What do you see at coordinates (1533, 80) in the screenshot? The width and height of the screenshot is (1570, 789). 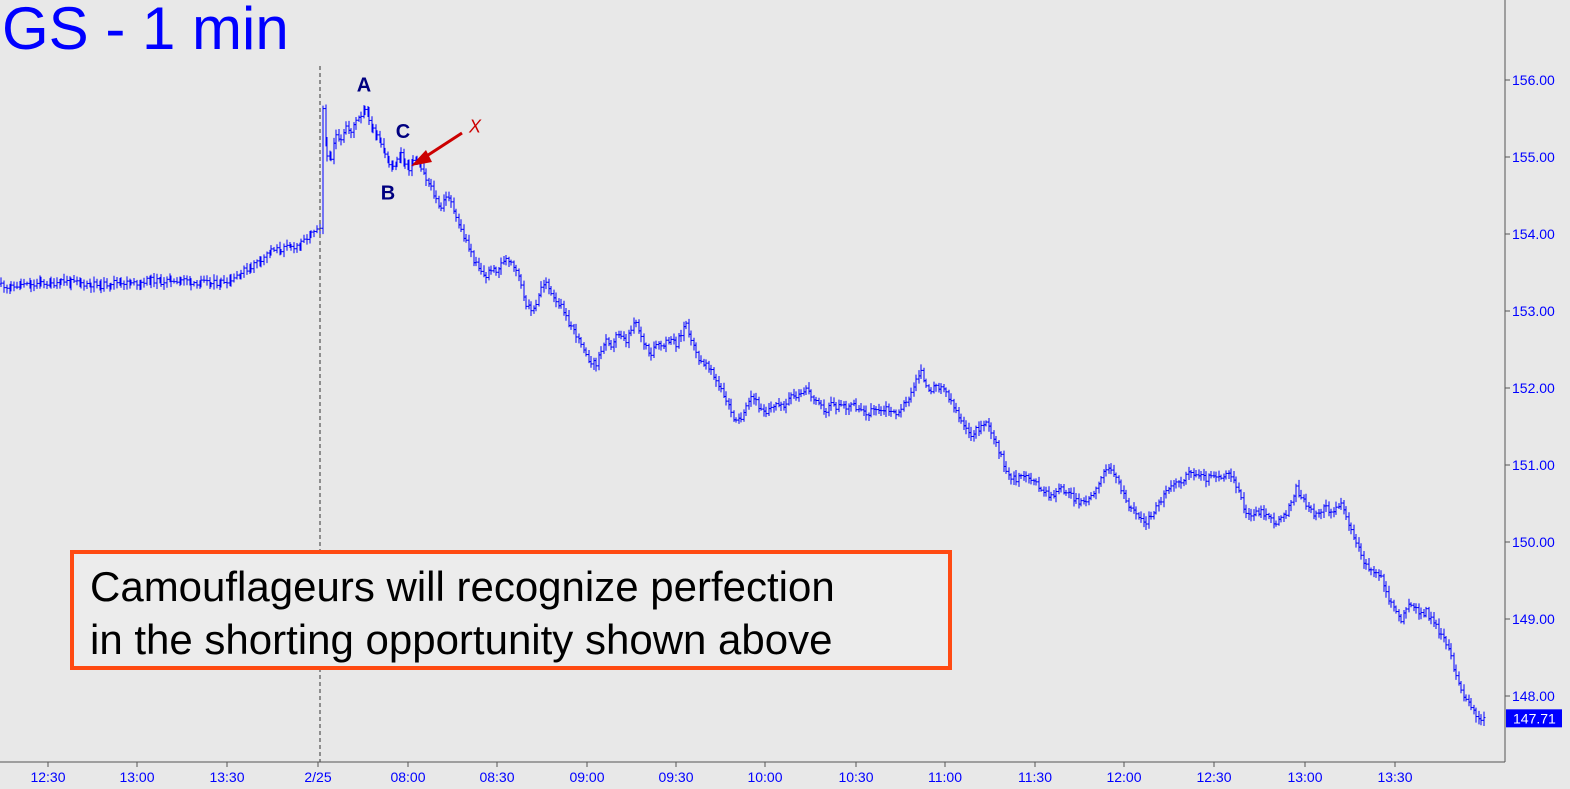 I see `y-tick-label: 156.00` at bounding box center [1533, 80].